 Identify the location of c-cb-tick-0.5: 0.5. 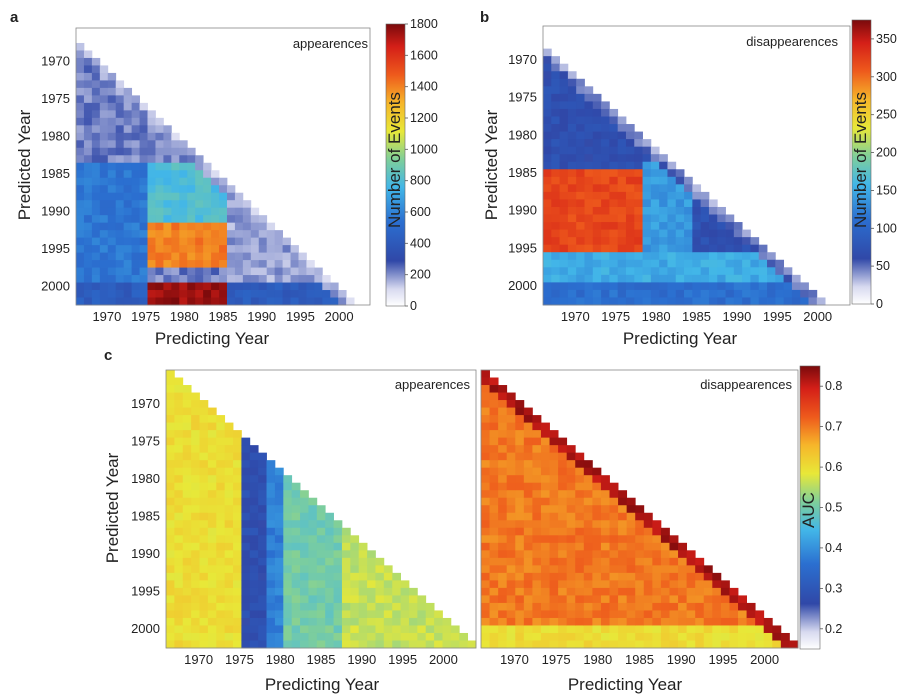
(833, 508).